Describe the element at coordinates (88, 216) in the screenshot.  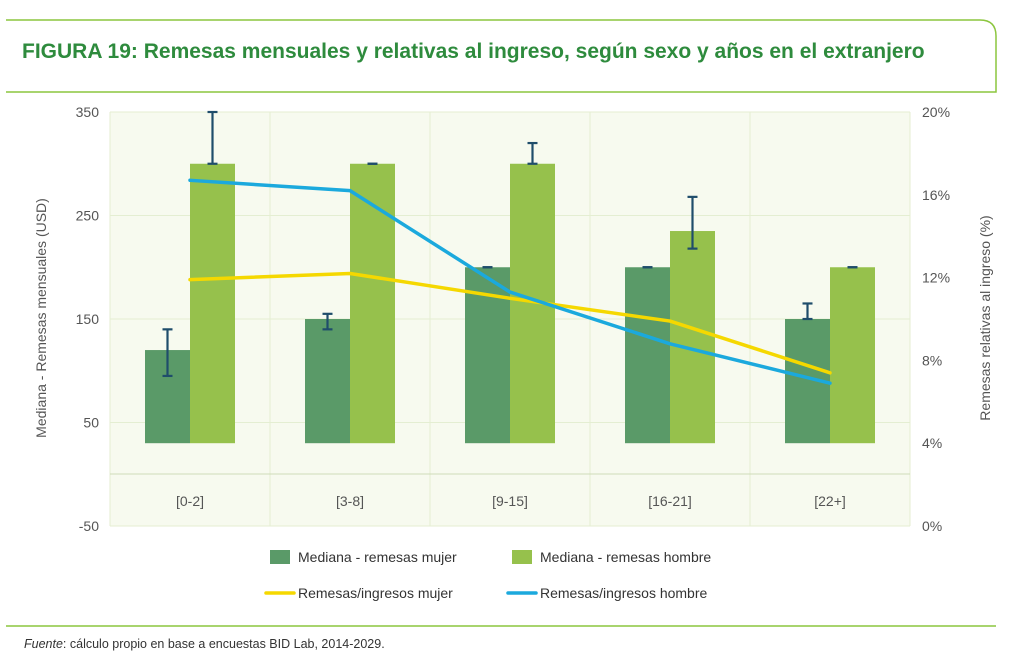
I see `y-tick-label: 250` at that location.